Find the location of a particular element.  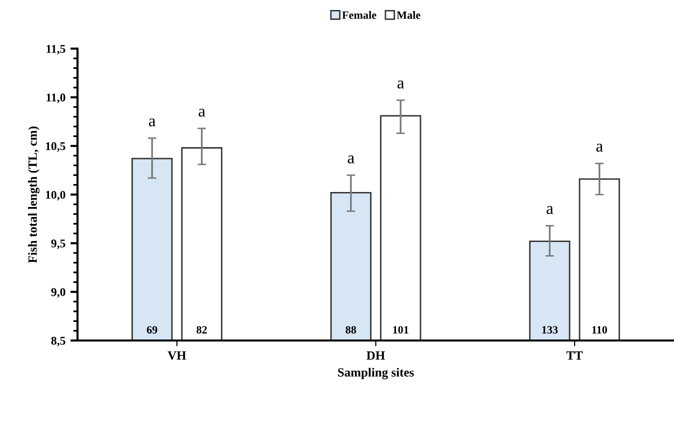

y-tick-label: 10,5 is located at coordinates (56, 147).